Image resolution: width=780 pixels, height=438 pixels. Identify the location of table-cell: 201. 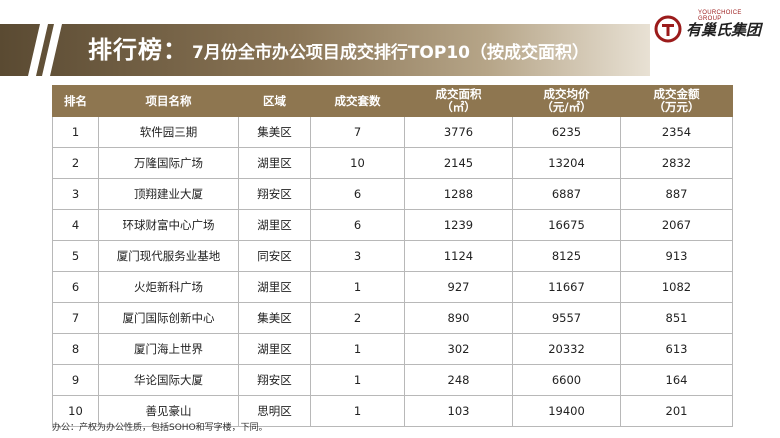
(676, 411).